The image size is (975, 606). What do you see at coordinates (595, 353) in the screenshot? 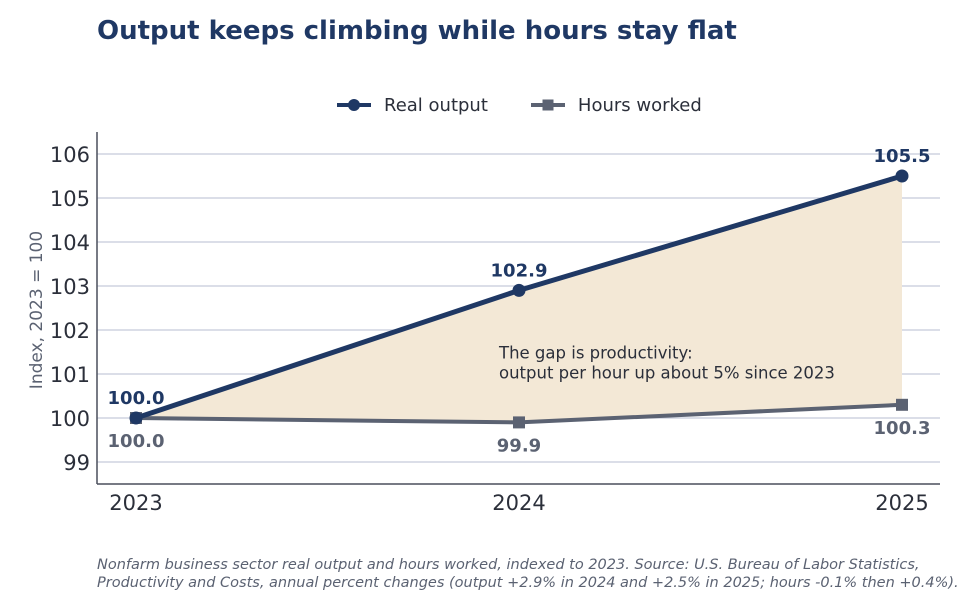
I see `annotation-text-line: The gap is productivity:` at bounding box center [595, 353].